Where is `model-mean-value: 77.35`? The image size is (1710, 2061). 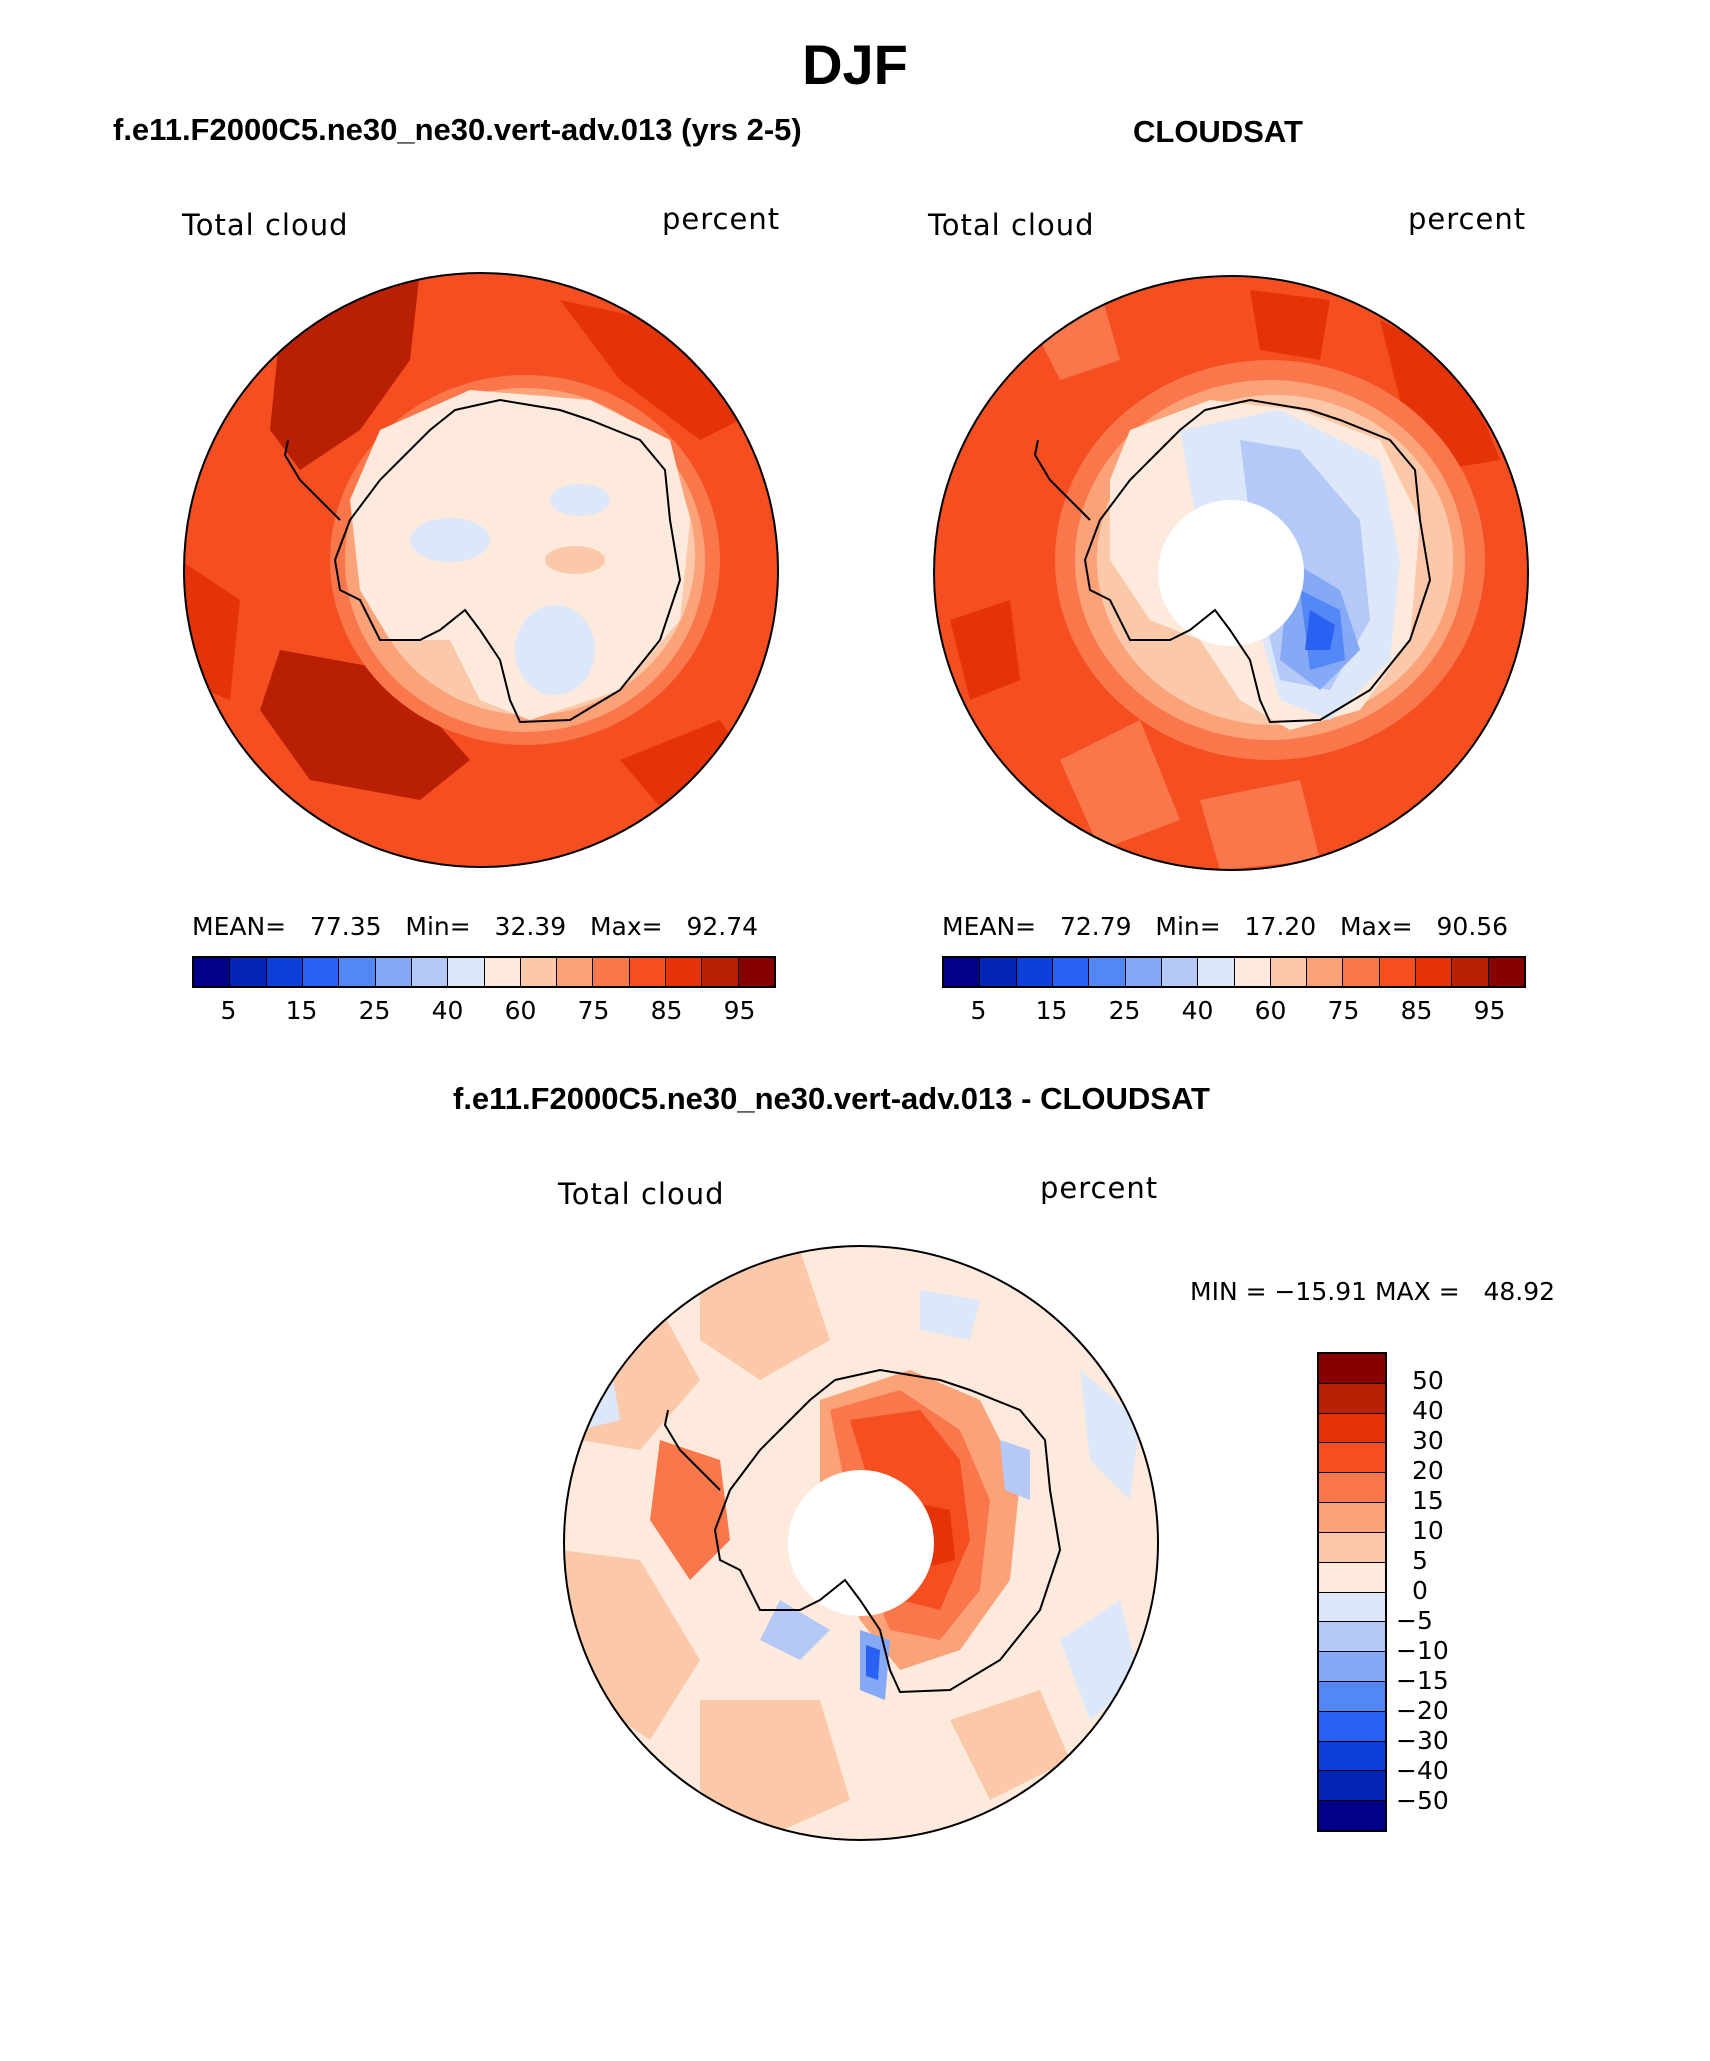 model-mean-value: 77.35 is located at coordinates (345, 926).